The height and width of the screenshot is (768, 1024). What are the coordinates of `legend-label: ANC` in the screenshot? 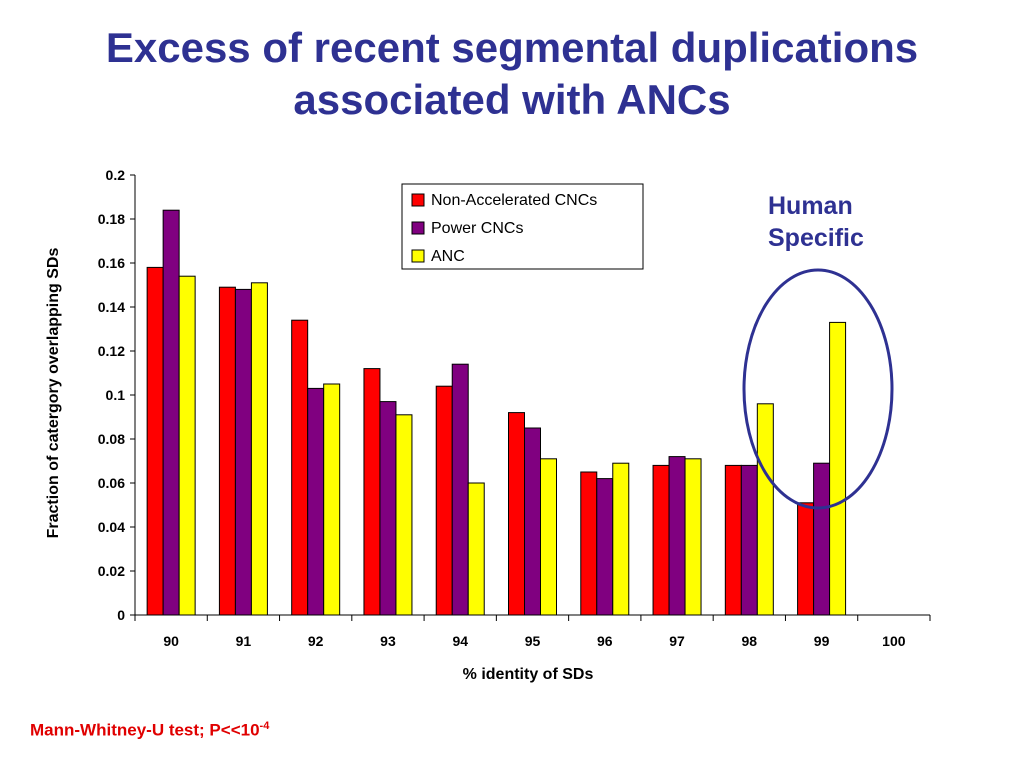 It's located at (448, 256).